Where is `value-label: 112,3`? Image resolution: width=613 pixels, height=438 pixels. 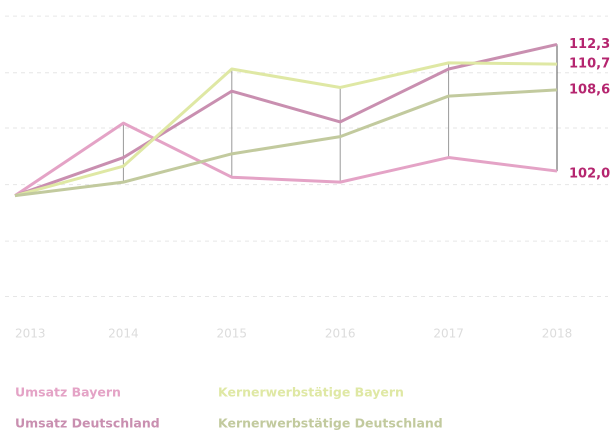 value-label: 112,3 is located at coordinates (589, 44).